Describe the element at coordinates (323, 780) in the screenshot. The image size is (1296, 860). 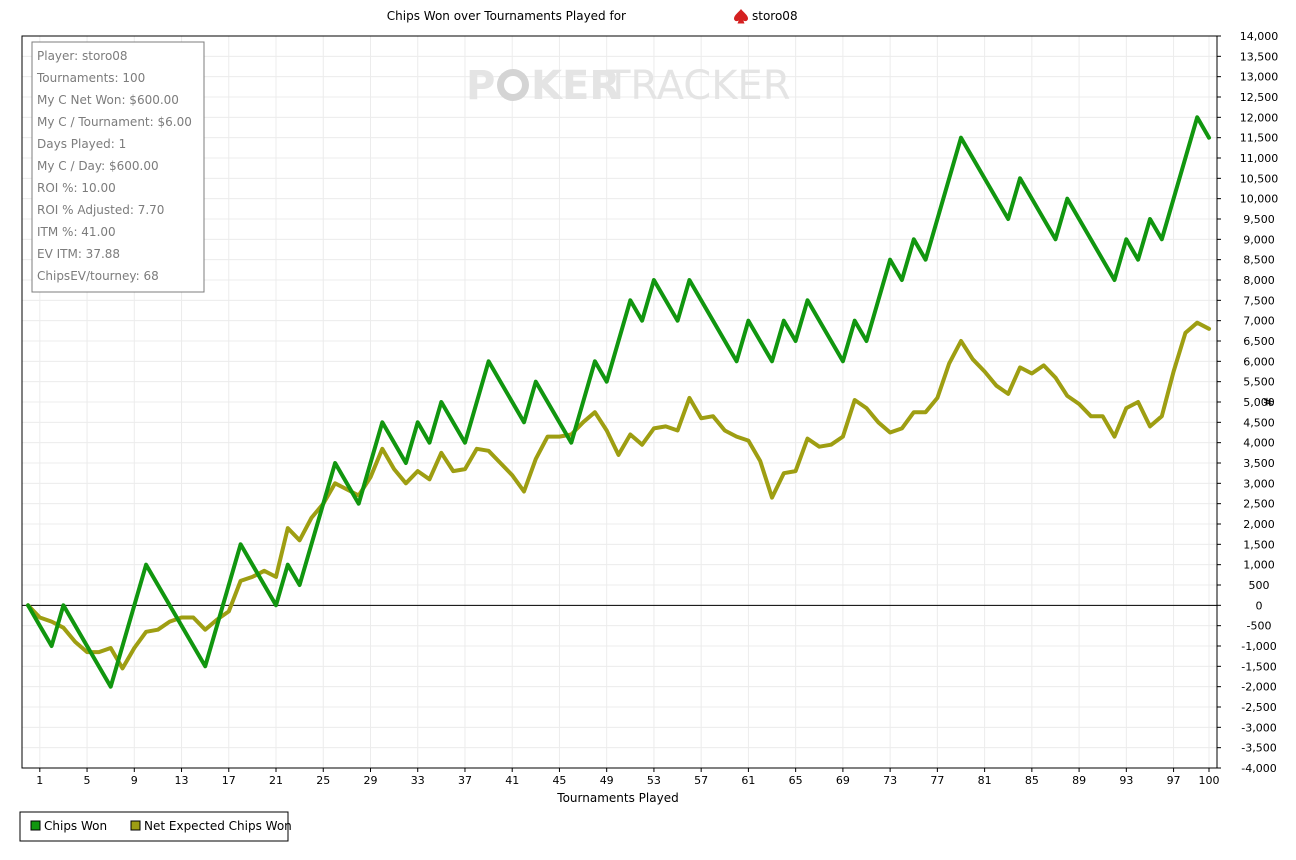
I see `x-tick-label: 25` at that location.